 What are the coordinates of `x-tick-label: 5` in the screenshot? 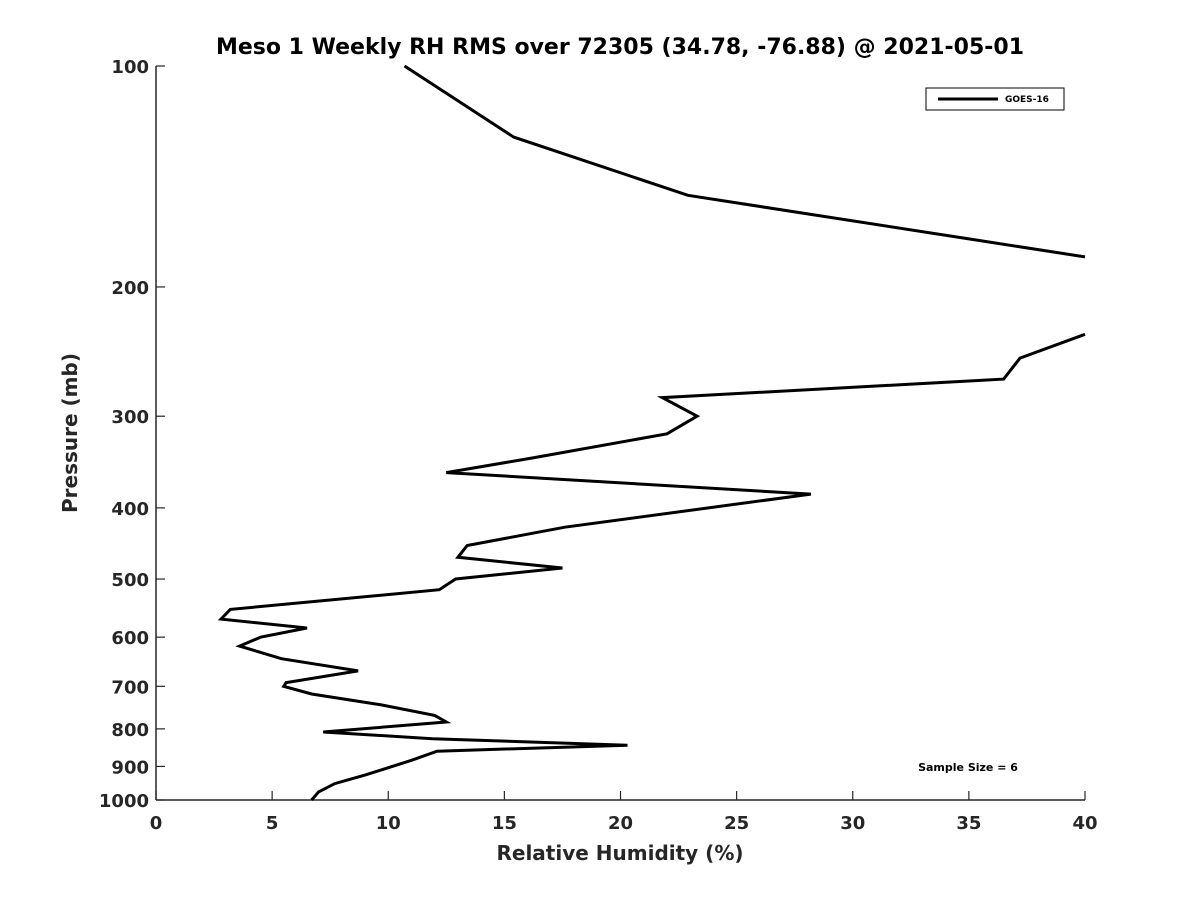 It's located at (272, 823).